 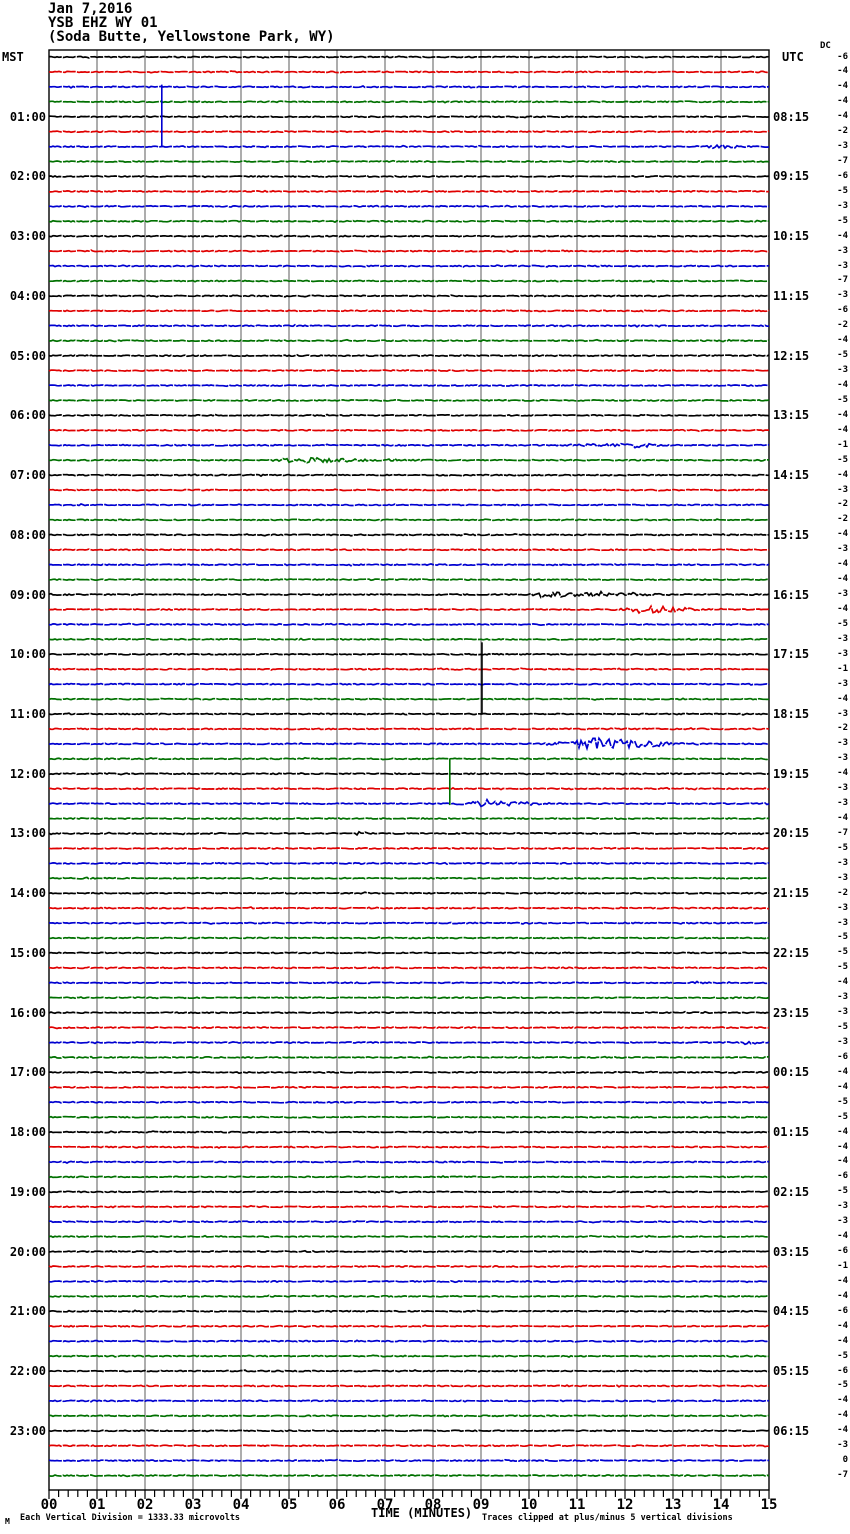 What do you see at coordinates (193, 1505) in the screenshot?
I see `x-tick-label: 03` at bounding box center [193, 1505].